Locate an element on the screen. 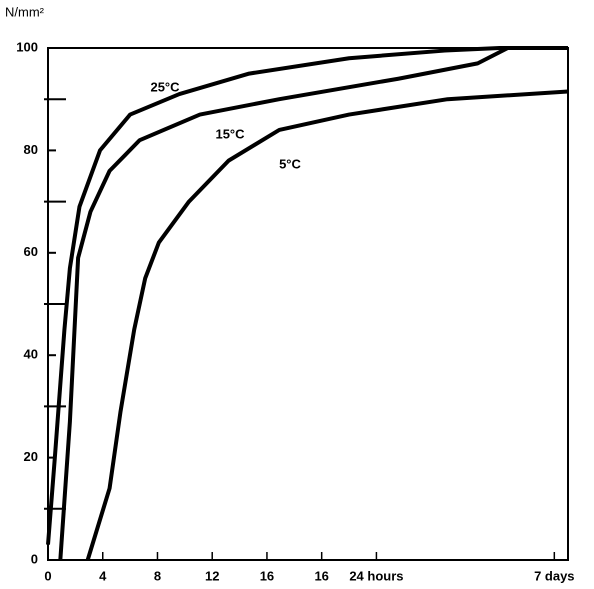  x-tick-label: 7 days is located at coordinates (554, 575).